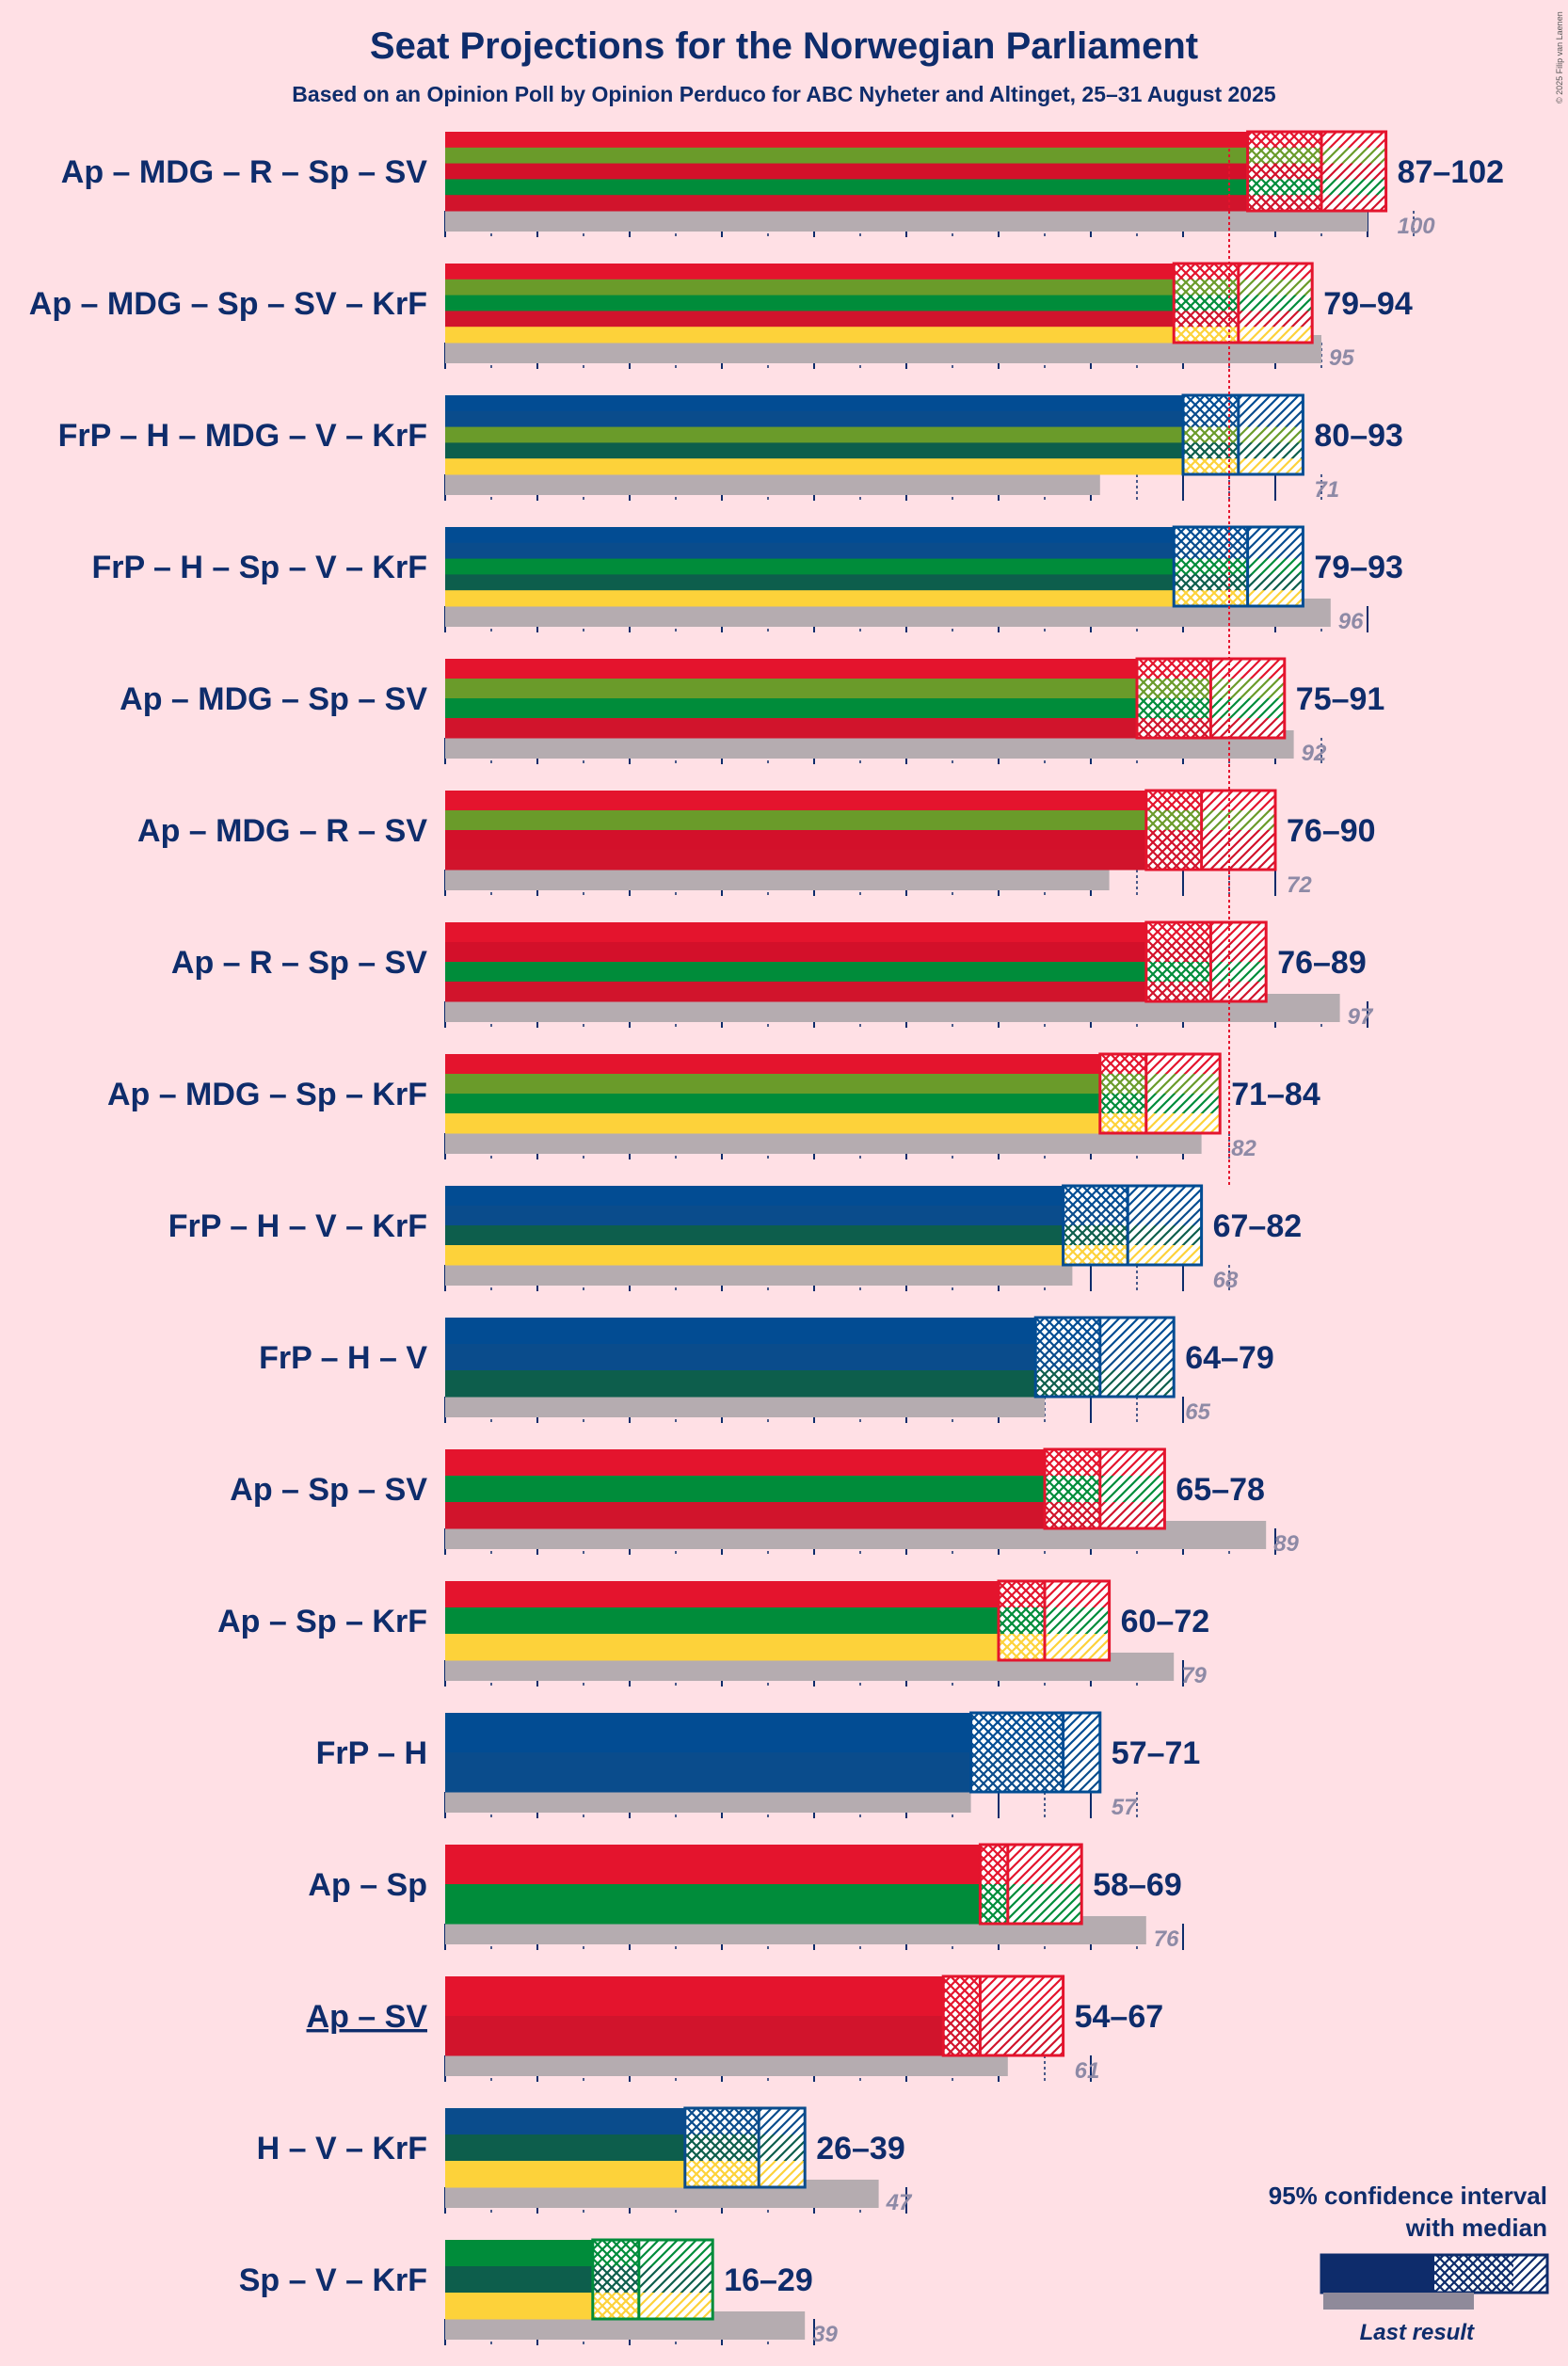 This screenshot has height=2366, width=1568. What do you see at coordinates (1119, 2017) in the screenshot?
I see `range-label: 54–67` at bounding box center [1119, 2017].